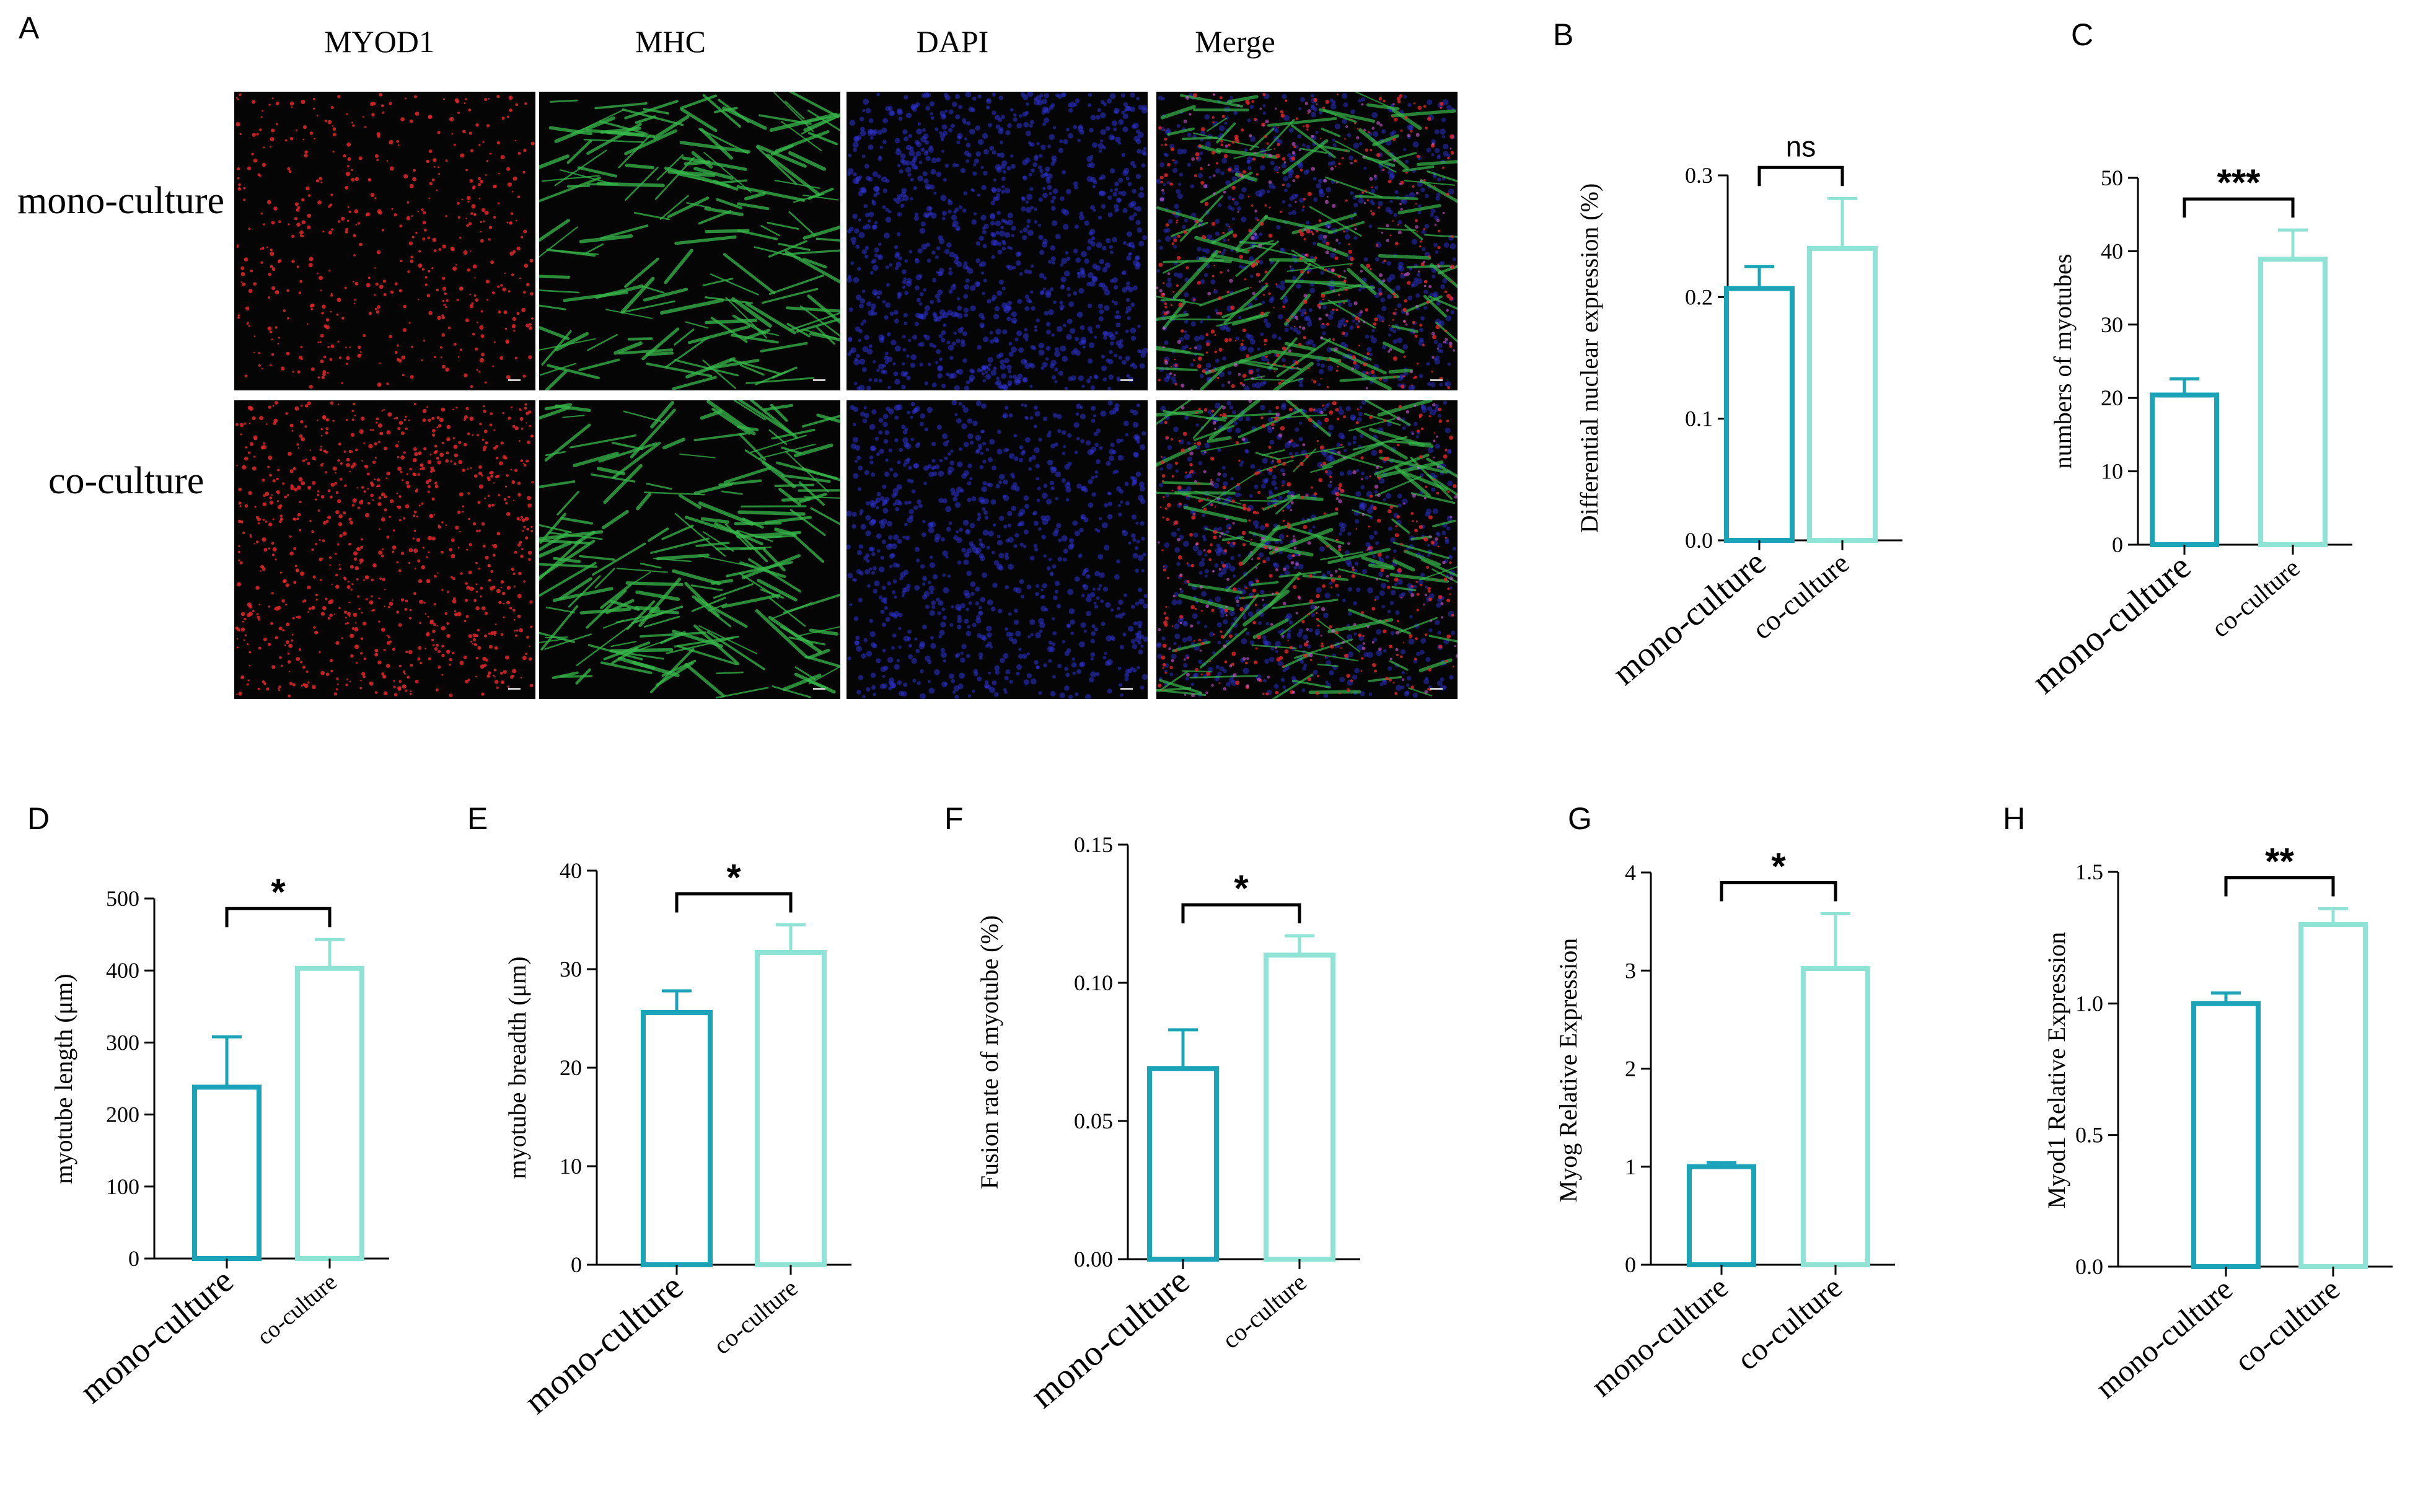 The width and height of the screenshot is (2423, 1512). What do you see at coordinates (477, 818) in the screenshot?
I see `panel-letter-e: E` at bounding box center [477, 818].